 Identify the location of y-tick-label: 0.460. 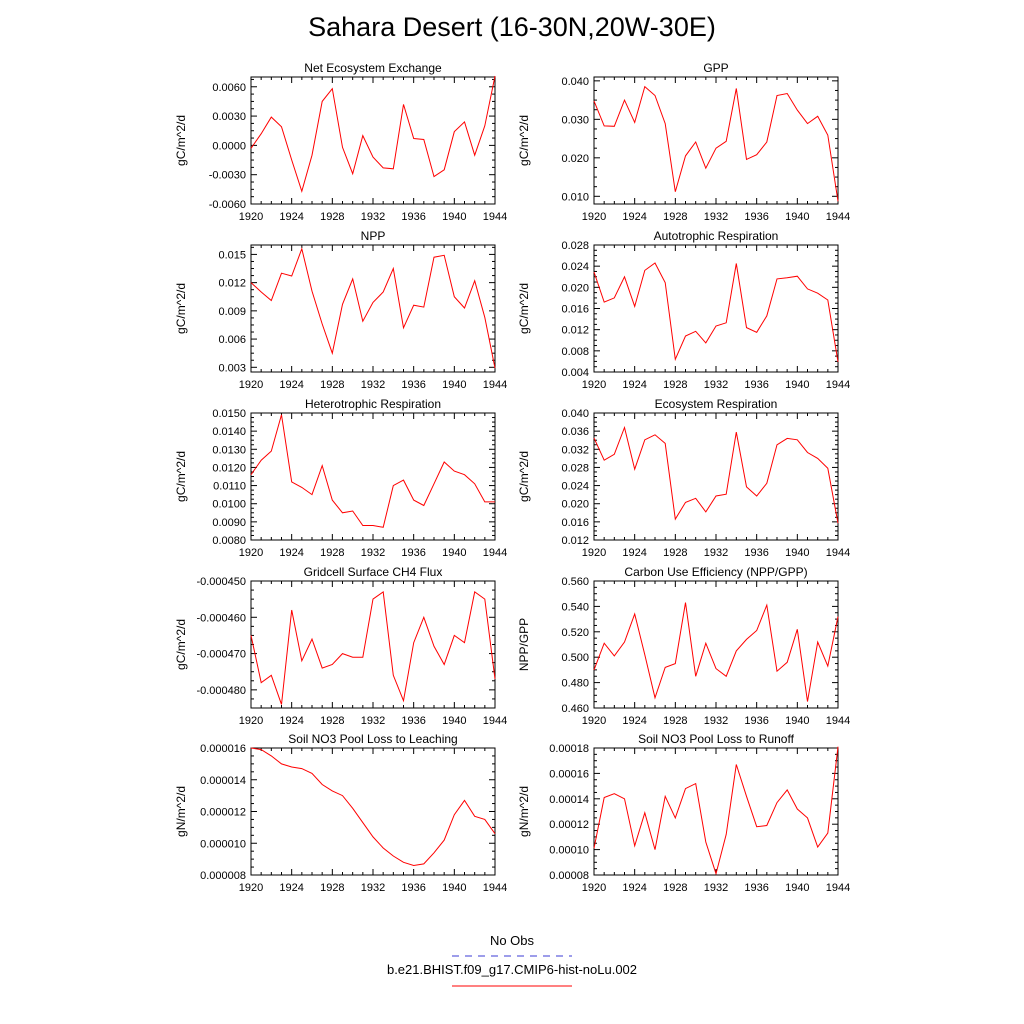
(575, 709).